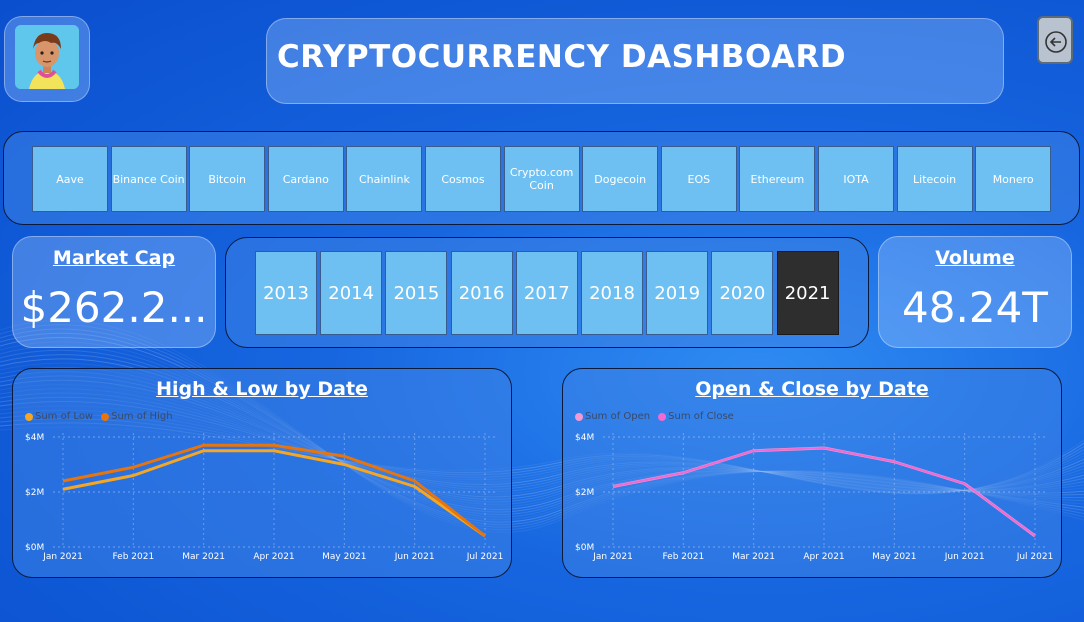 The width and height of the screenshot is (1084, 622). I want to click on year-tile: 2018, so click(612, 293).